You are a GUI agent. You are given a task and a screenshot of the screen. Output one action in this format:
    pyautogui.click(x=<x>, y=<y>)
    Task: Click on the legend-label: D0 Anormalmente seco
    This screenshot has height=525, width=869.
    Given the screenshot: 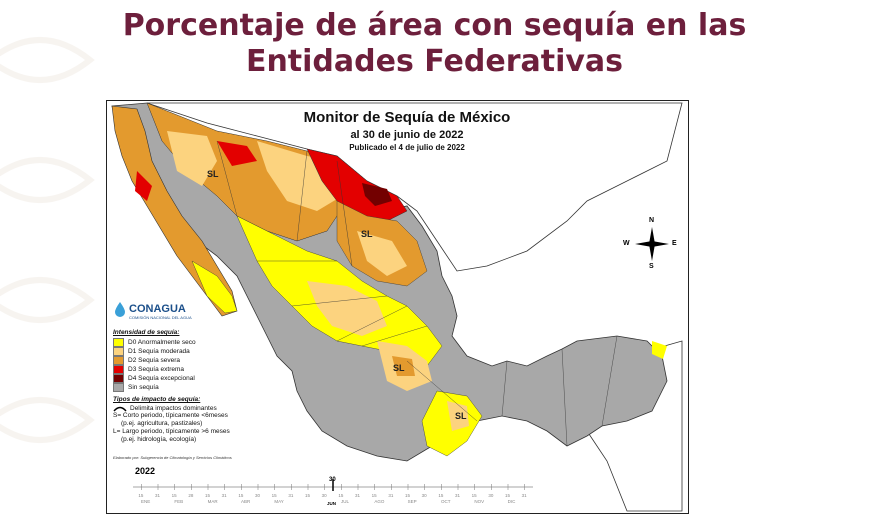 What is the action you would take?
    pyautogui.click(x=162, y=342)
    